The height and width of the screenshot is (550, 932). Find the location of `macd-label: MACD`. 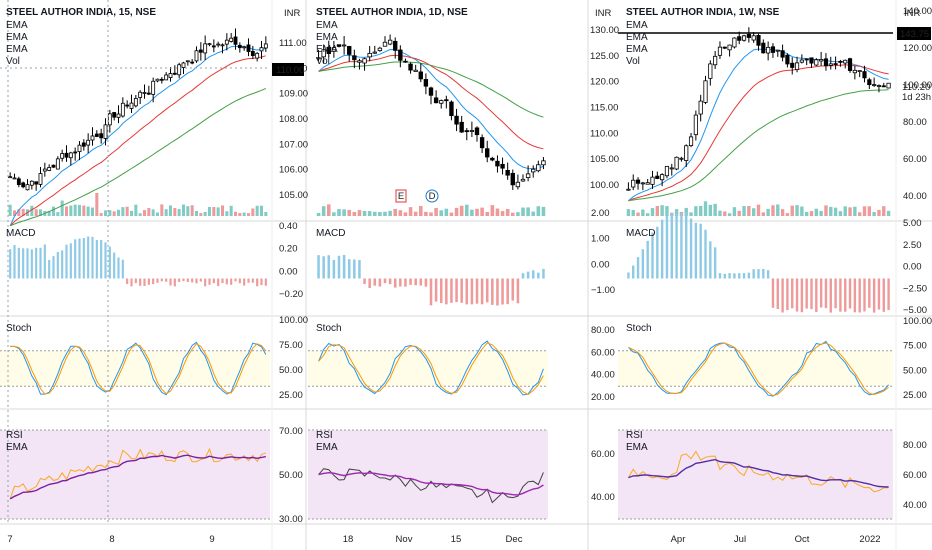

macd-label: MACD is located at coordinates (20, 233).